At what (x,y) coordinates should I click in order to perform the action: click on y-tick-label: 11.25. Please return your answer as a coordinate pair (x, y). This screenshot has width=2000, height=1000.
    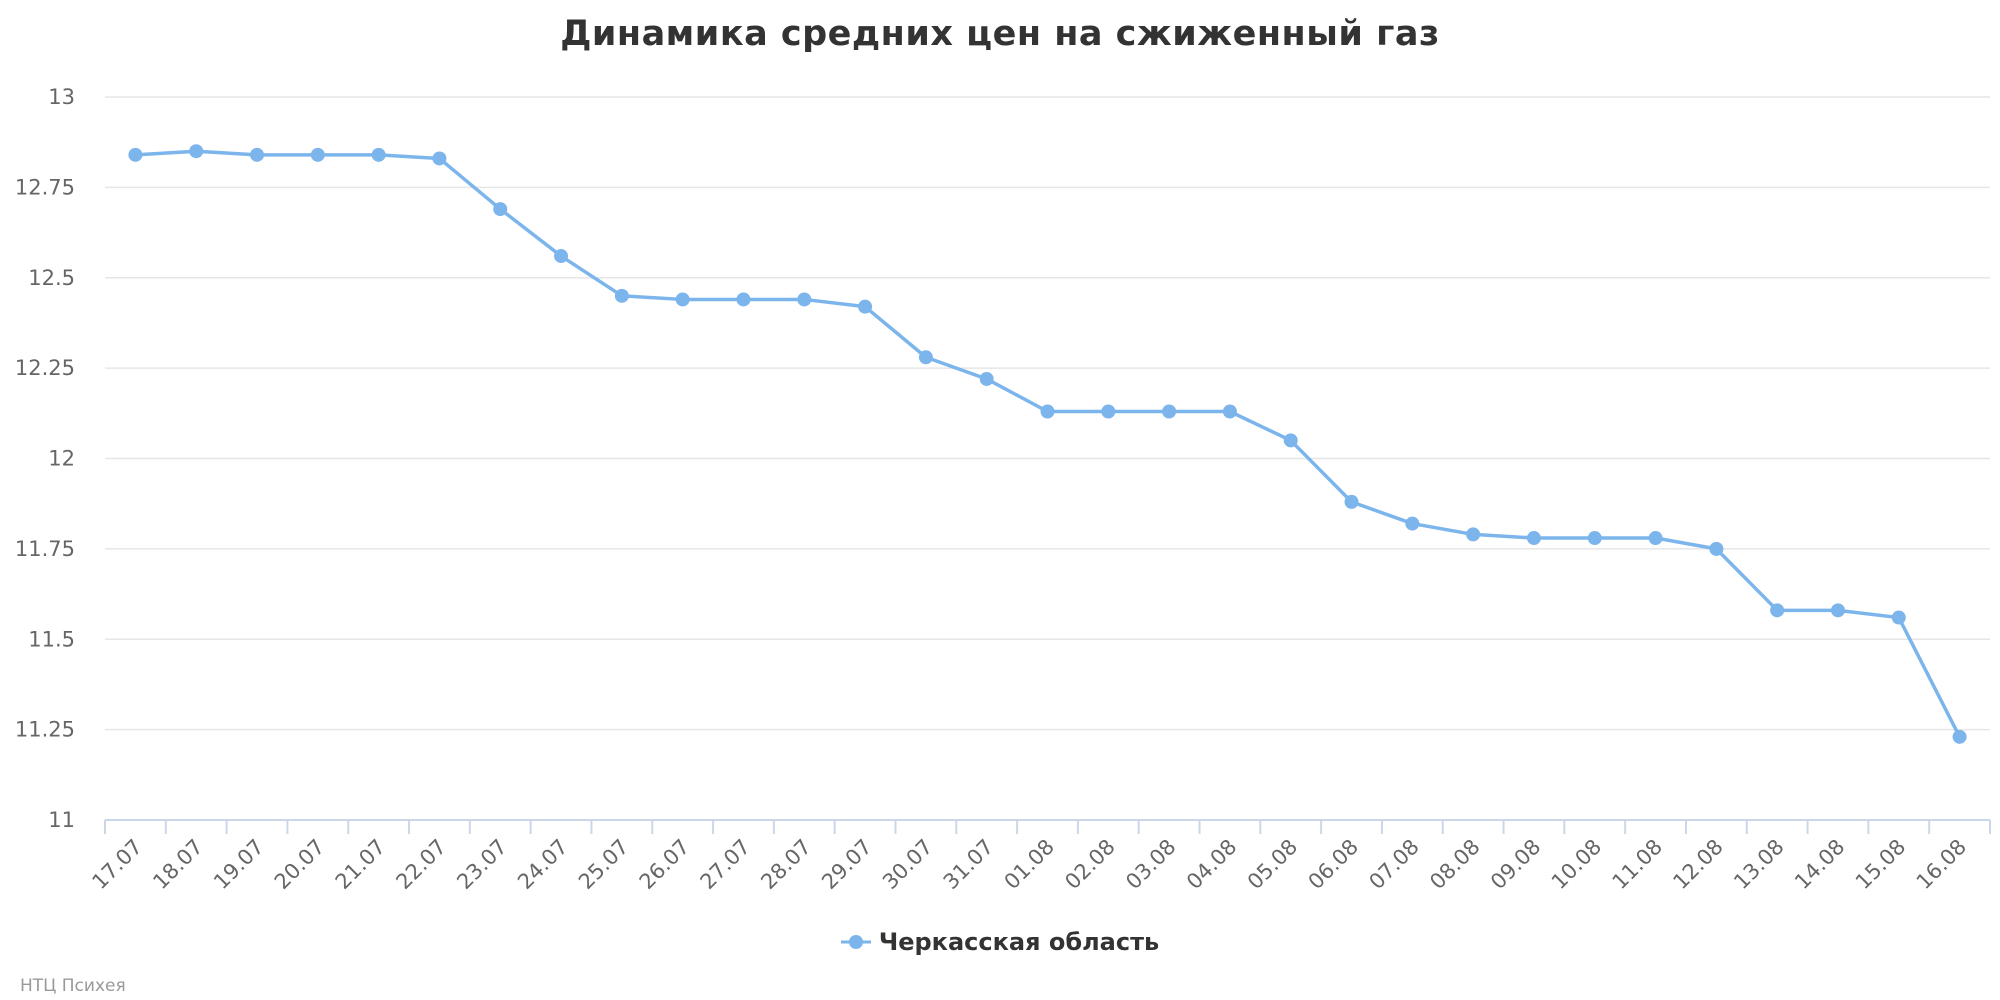
    Looking at the image, I should click on (45, 730).